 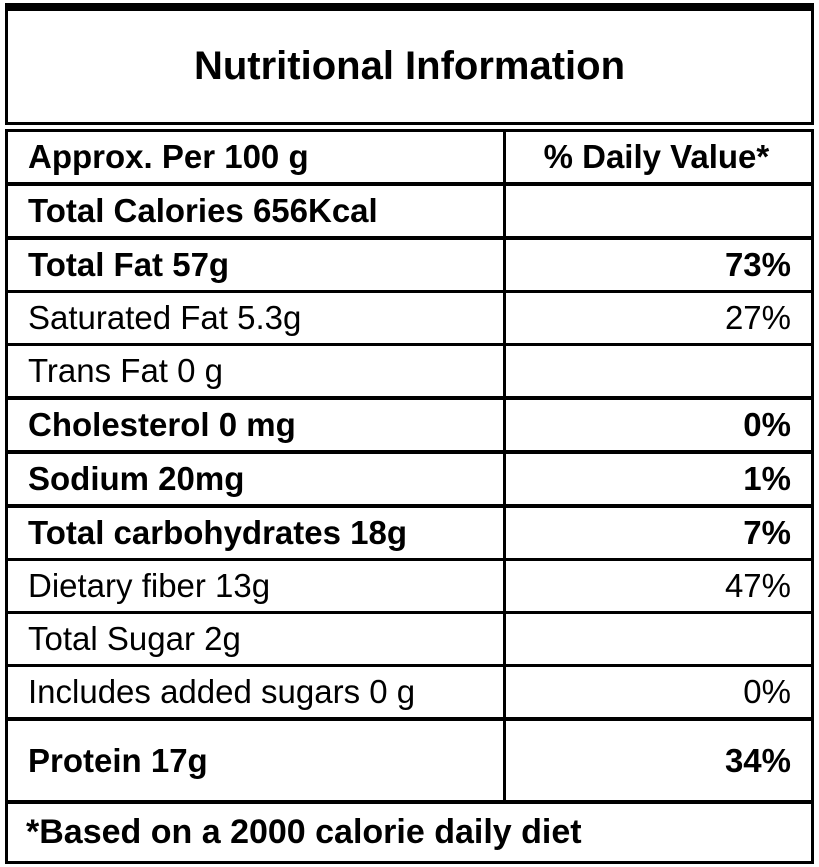 I want to click on daily-value: 47%, so click(x=757, y=585).